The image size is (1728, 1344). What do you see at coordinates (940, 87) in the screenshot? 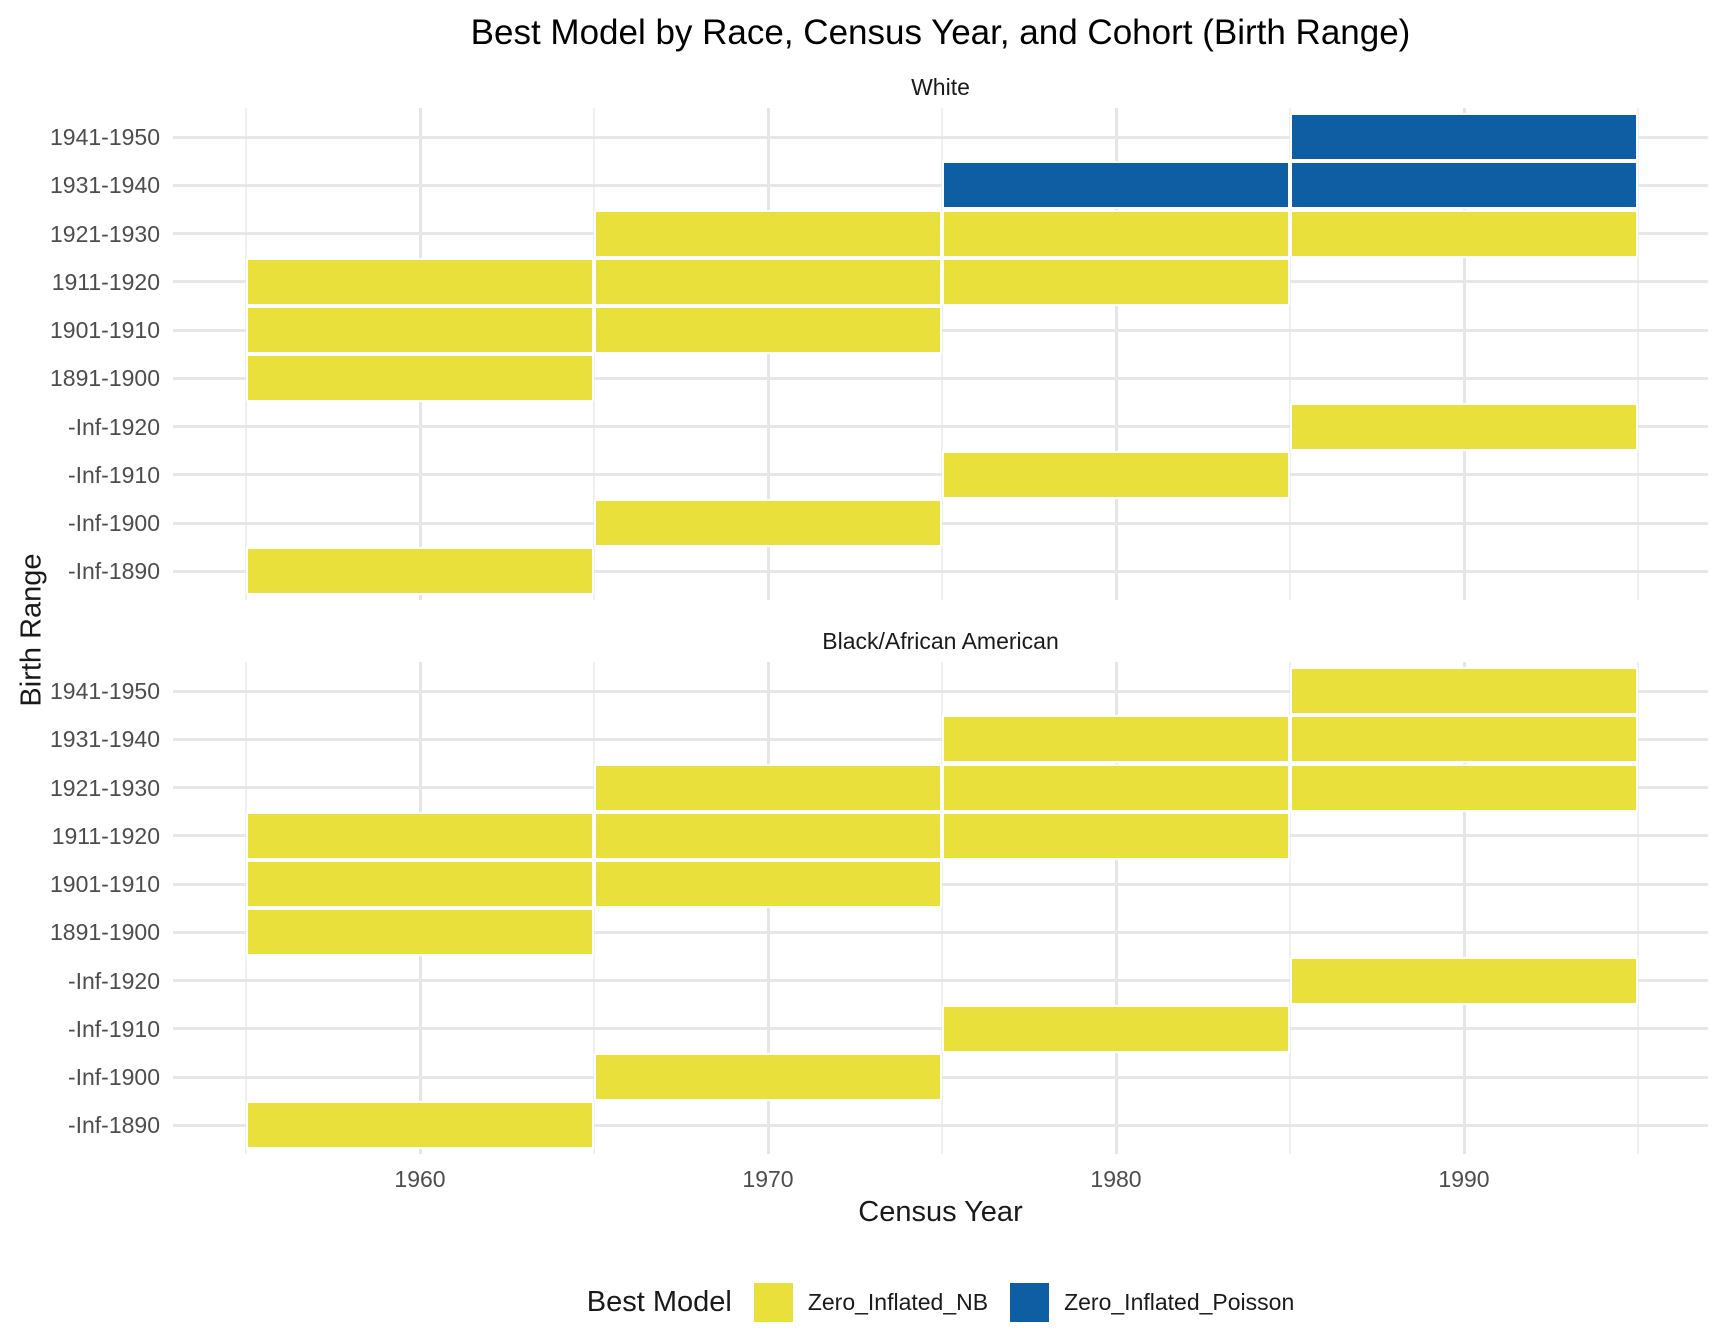
I see `facet-strip-white: White` at bounding box center [940, 87].